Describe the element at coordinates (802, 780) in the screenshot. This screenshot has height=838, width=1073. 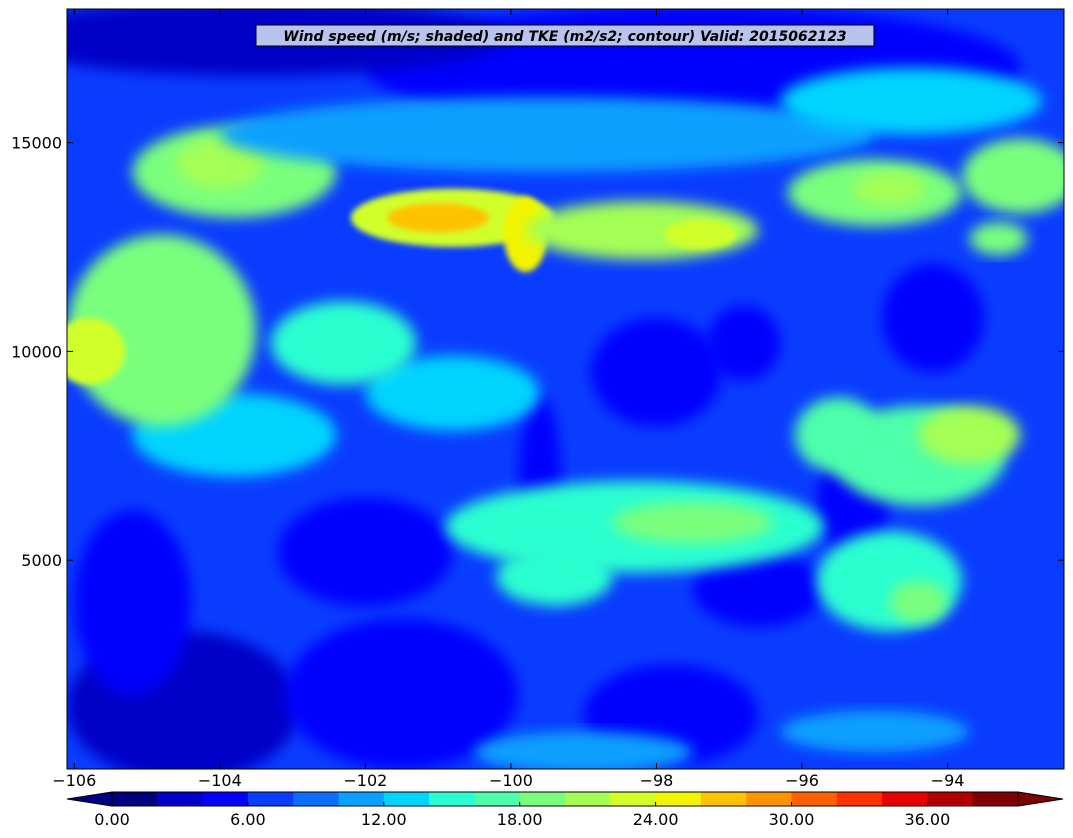
I see `x-tick-label: −96` at that location.